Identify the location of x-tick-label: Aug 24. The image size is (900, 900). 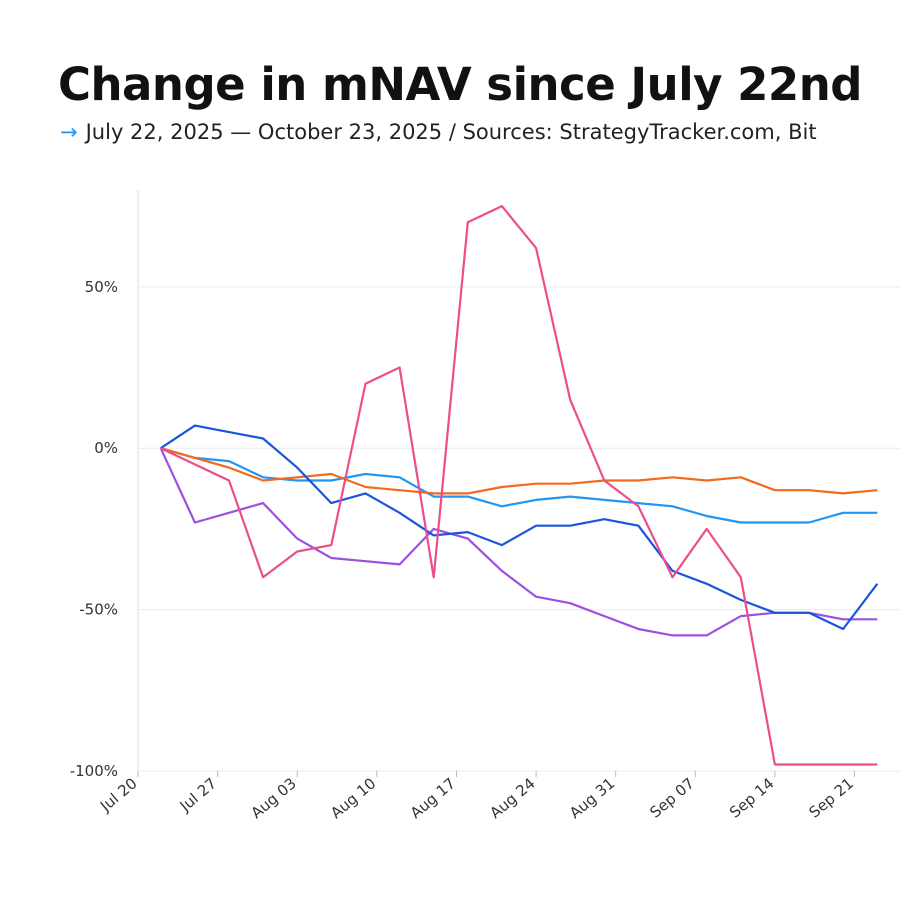
(512, 798).